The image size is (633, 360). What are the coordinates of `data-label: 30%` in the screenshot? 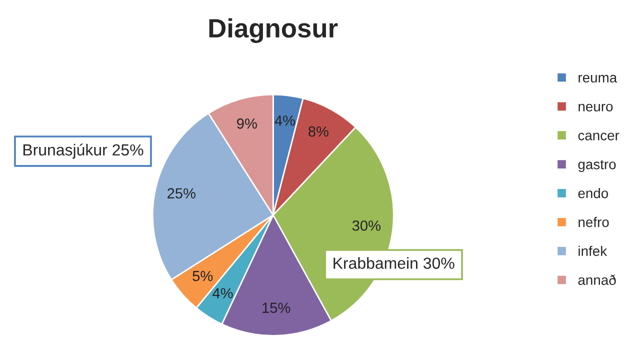 It's located at (366, 225).